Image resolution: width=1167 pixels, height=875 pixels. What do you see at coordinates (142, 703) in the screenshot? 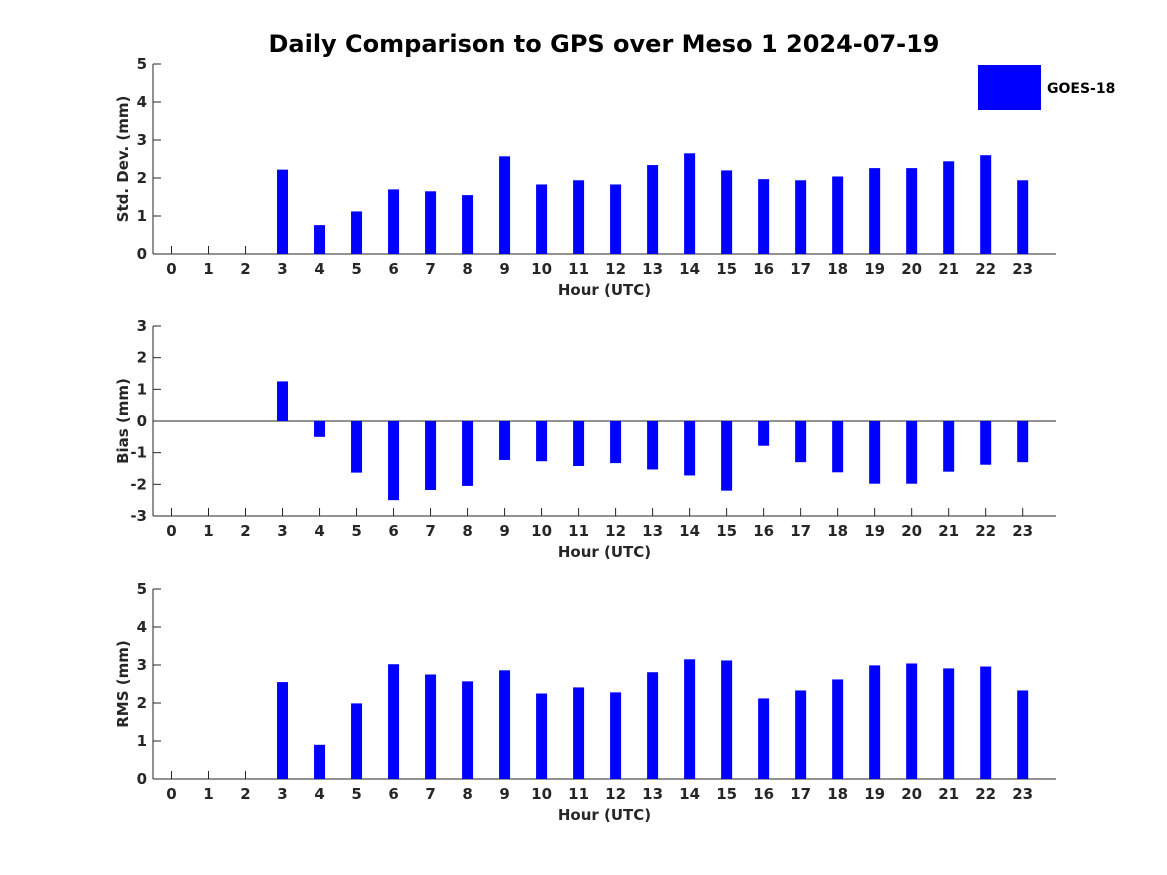
I see `y-tick-label: 2` at bounding box center [142, 703].